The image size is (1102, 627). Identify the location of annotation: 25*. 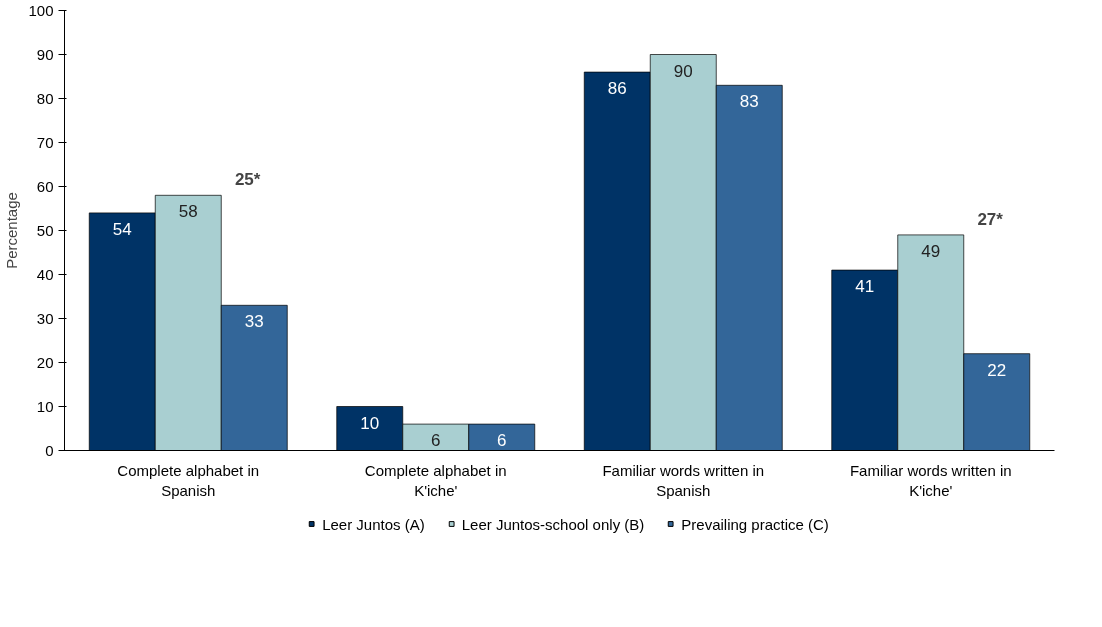
(247, 180).